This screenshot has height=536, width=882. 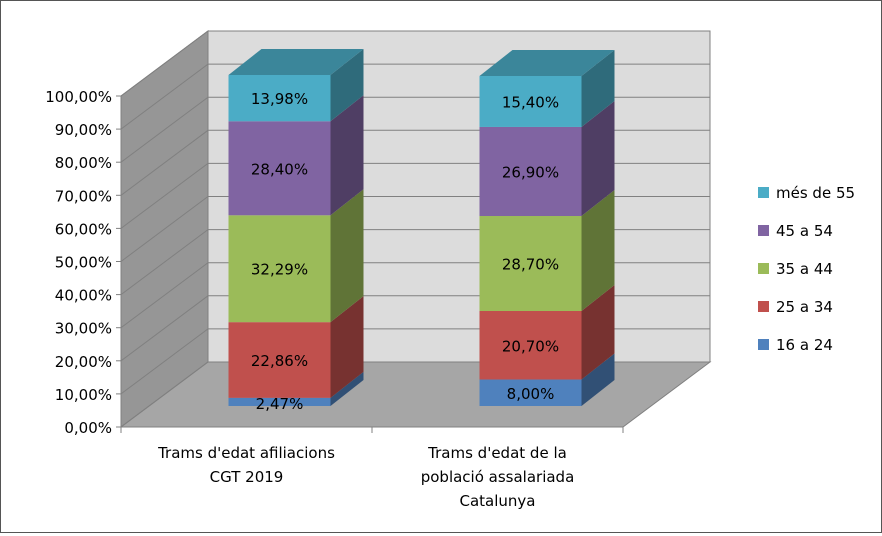 I want to click on y-tick-label: 20,00%, so click(x=83, y=362).